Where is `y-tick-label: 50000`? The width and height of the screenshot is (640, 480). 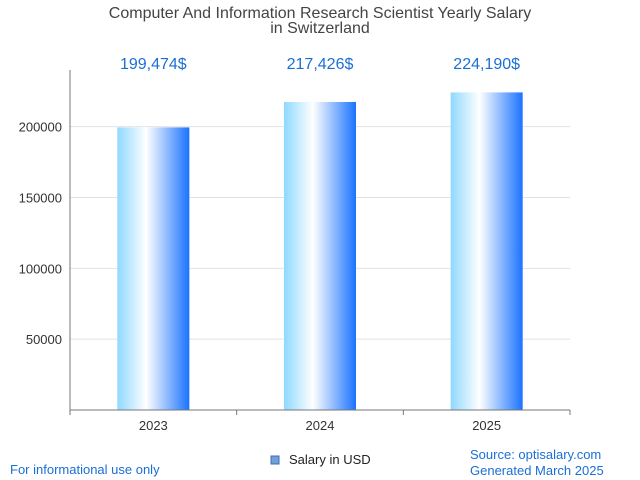 y-tick-label: 50000 is located at coordinates (44, 339).